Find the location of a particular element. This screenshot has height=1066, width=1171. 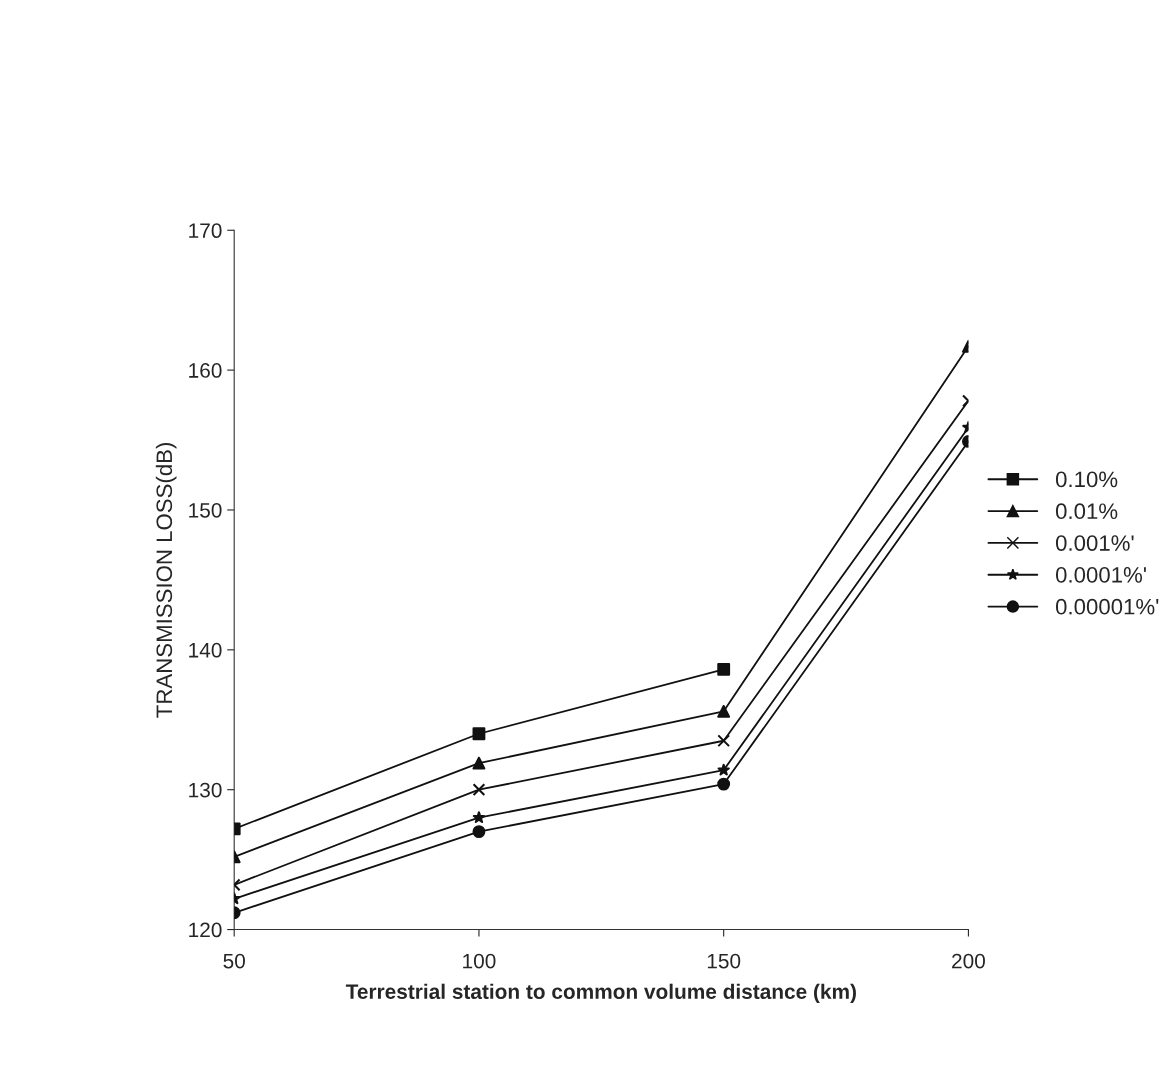

x-tick-label: 200 is located at coordinates (968, 961).